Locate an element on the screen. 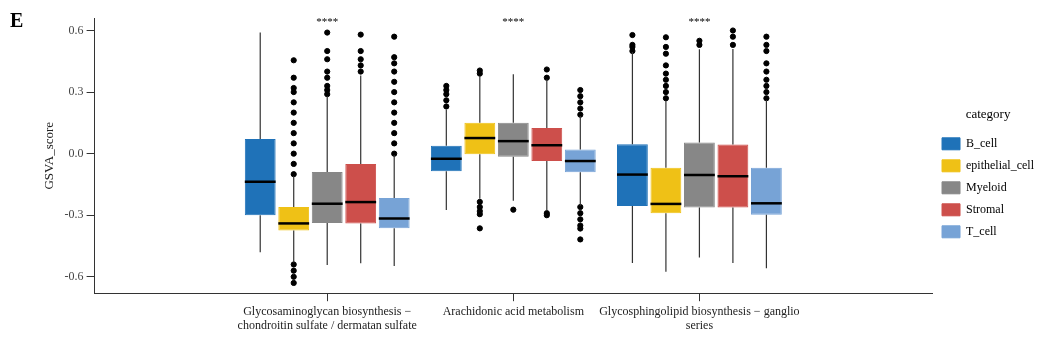 This screenshot has width=1062, height=344. legend-label: Stromal is located at coordinates (985, 208).